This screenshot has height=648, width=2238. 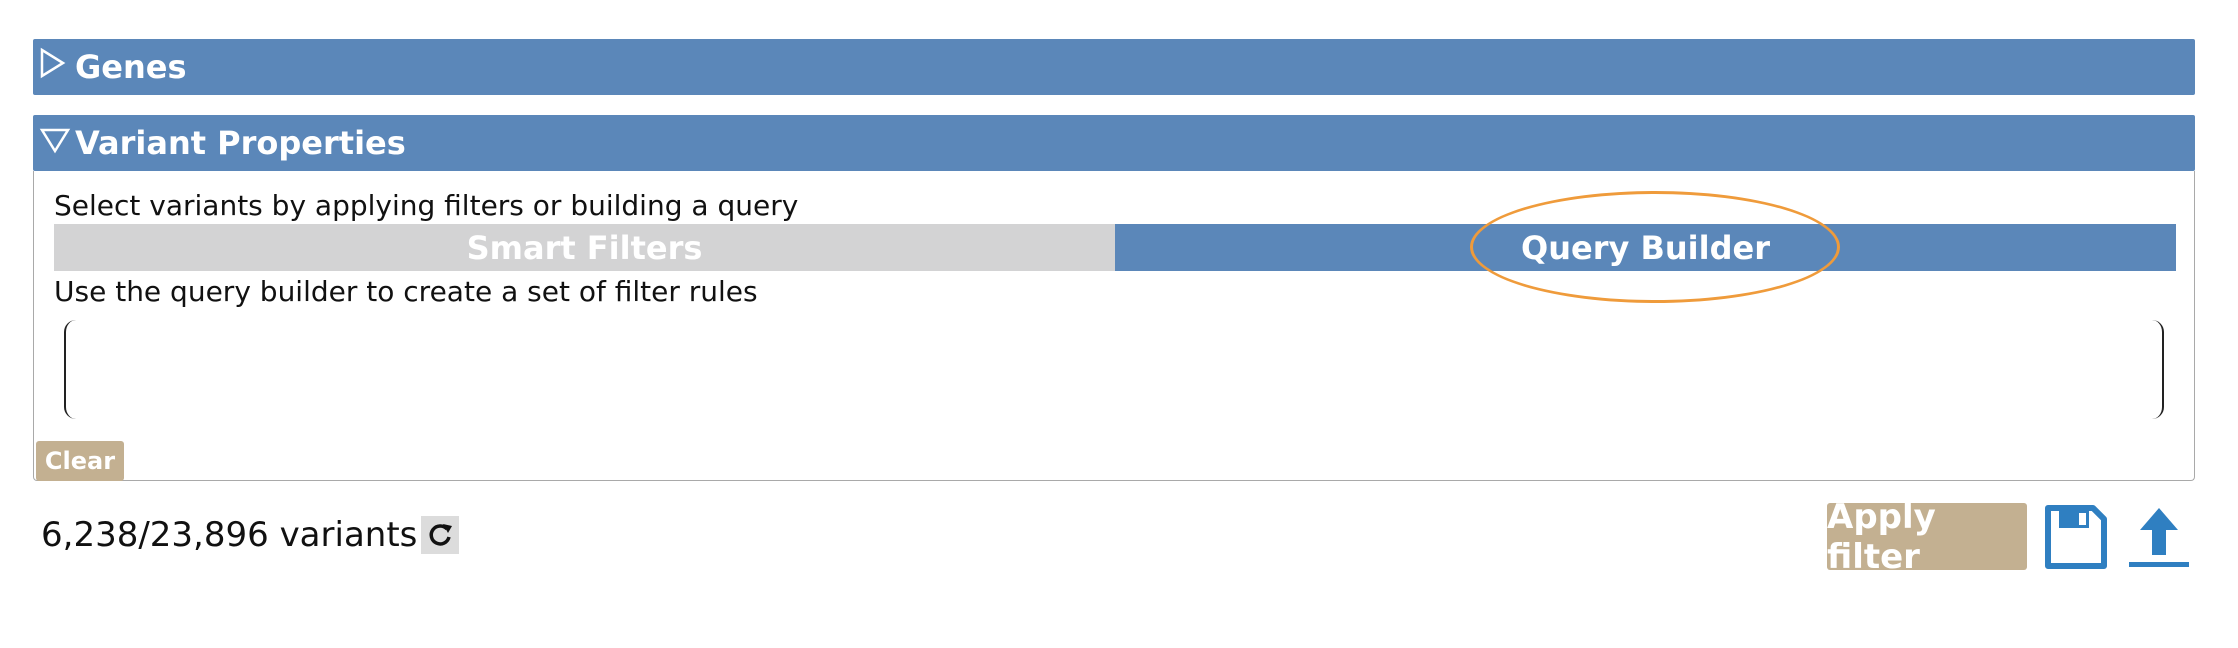 I want to click on triangle-down-icon, so click(x=55, y=143).